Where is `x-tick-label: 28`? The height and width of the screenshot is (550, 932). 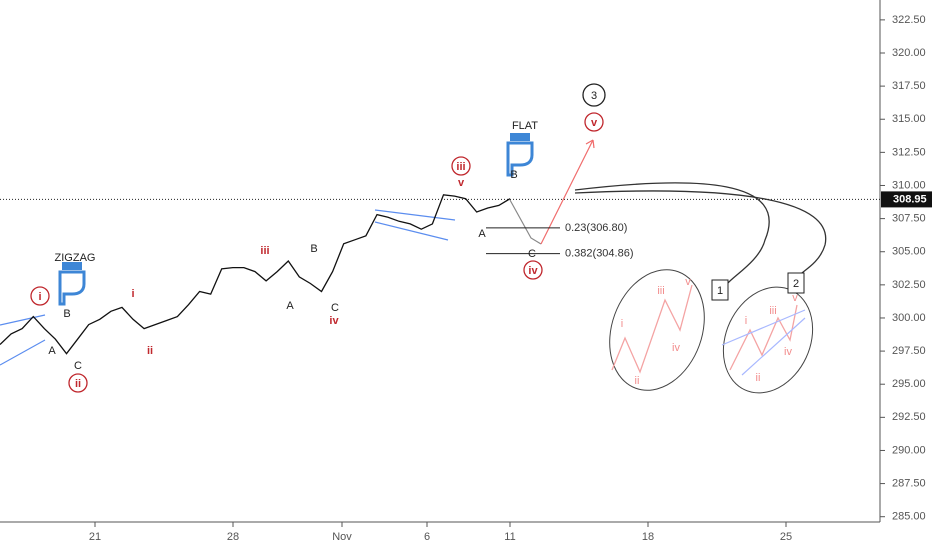 x-tick-label: 28 is located at coordinates (233, 537).